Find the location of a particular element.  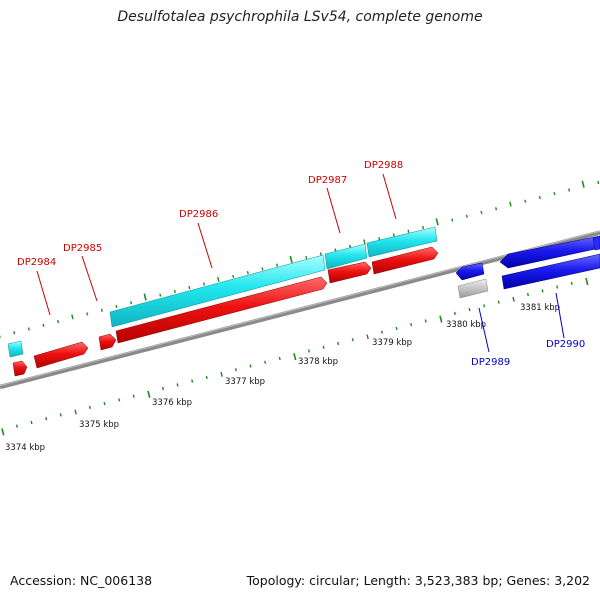

gene-arrow-dp2984-left is located at coordinates (20, 368).